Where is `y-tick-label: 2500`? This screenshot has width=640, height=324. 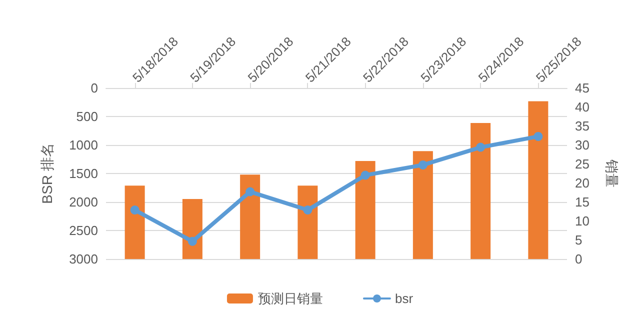
y-tick-label: 2500 is located at coordinates (83, 230).